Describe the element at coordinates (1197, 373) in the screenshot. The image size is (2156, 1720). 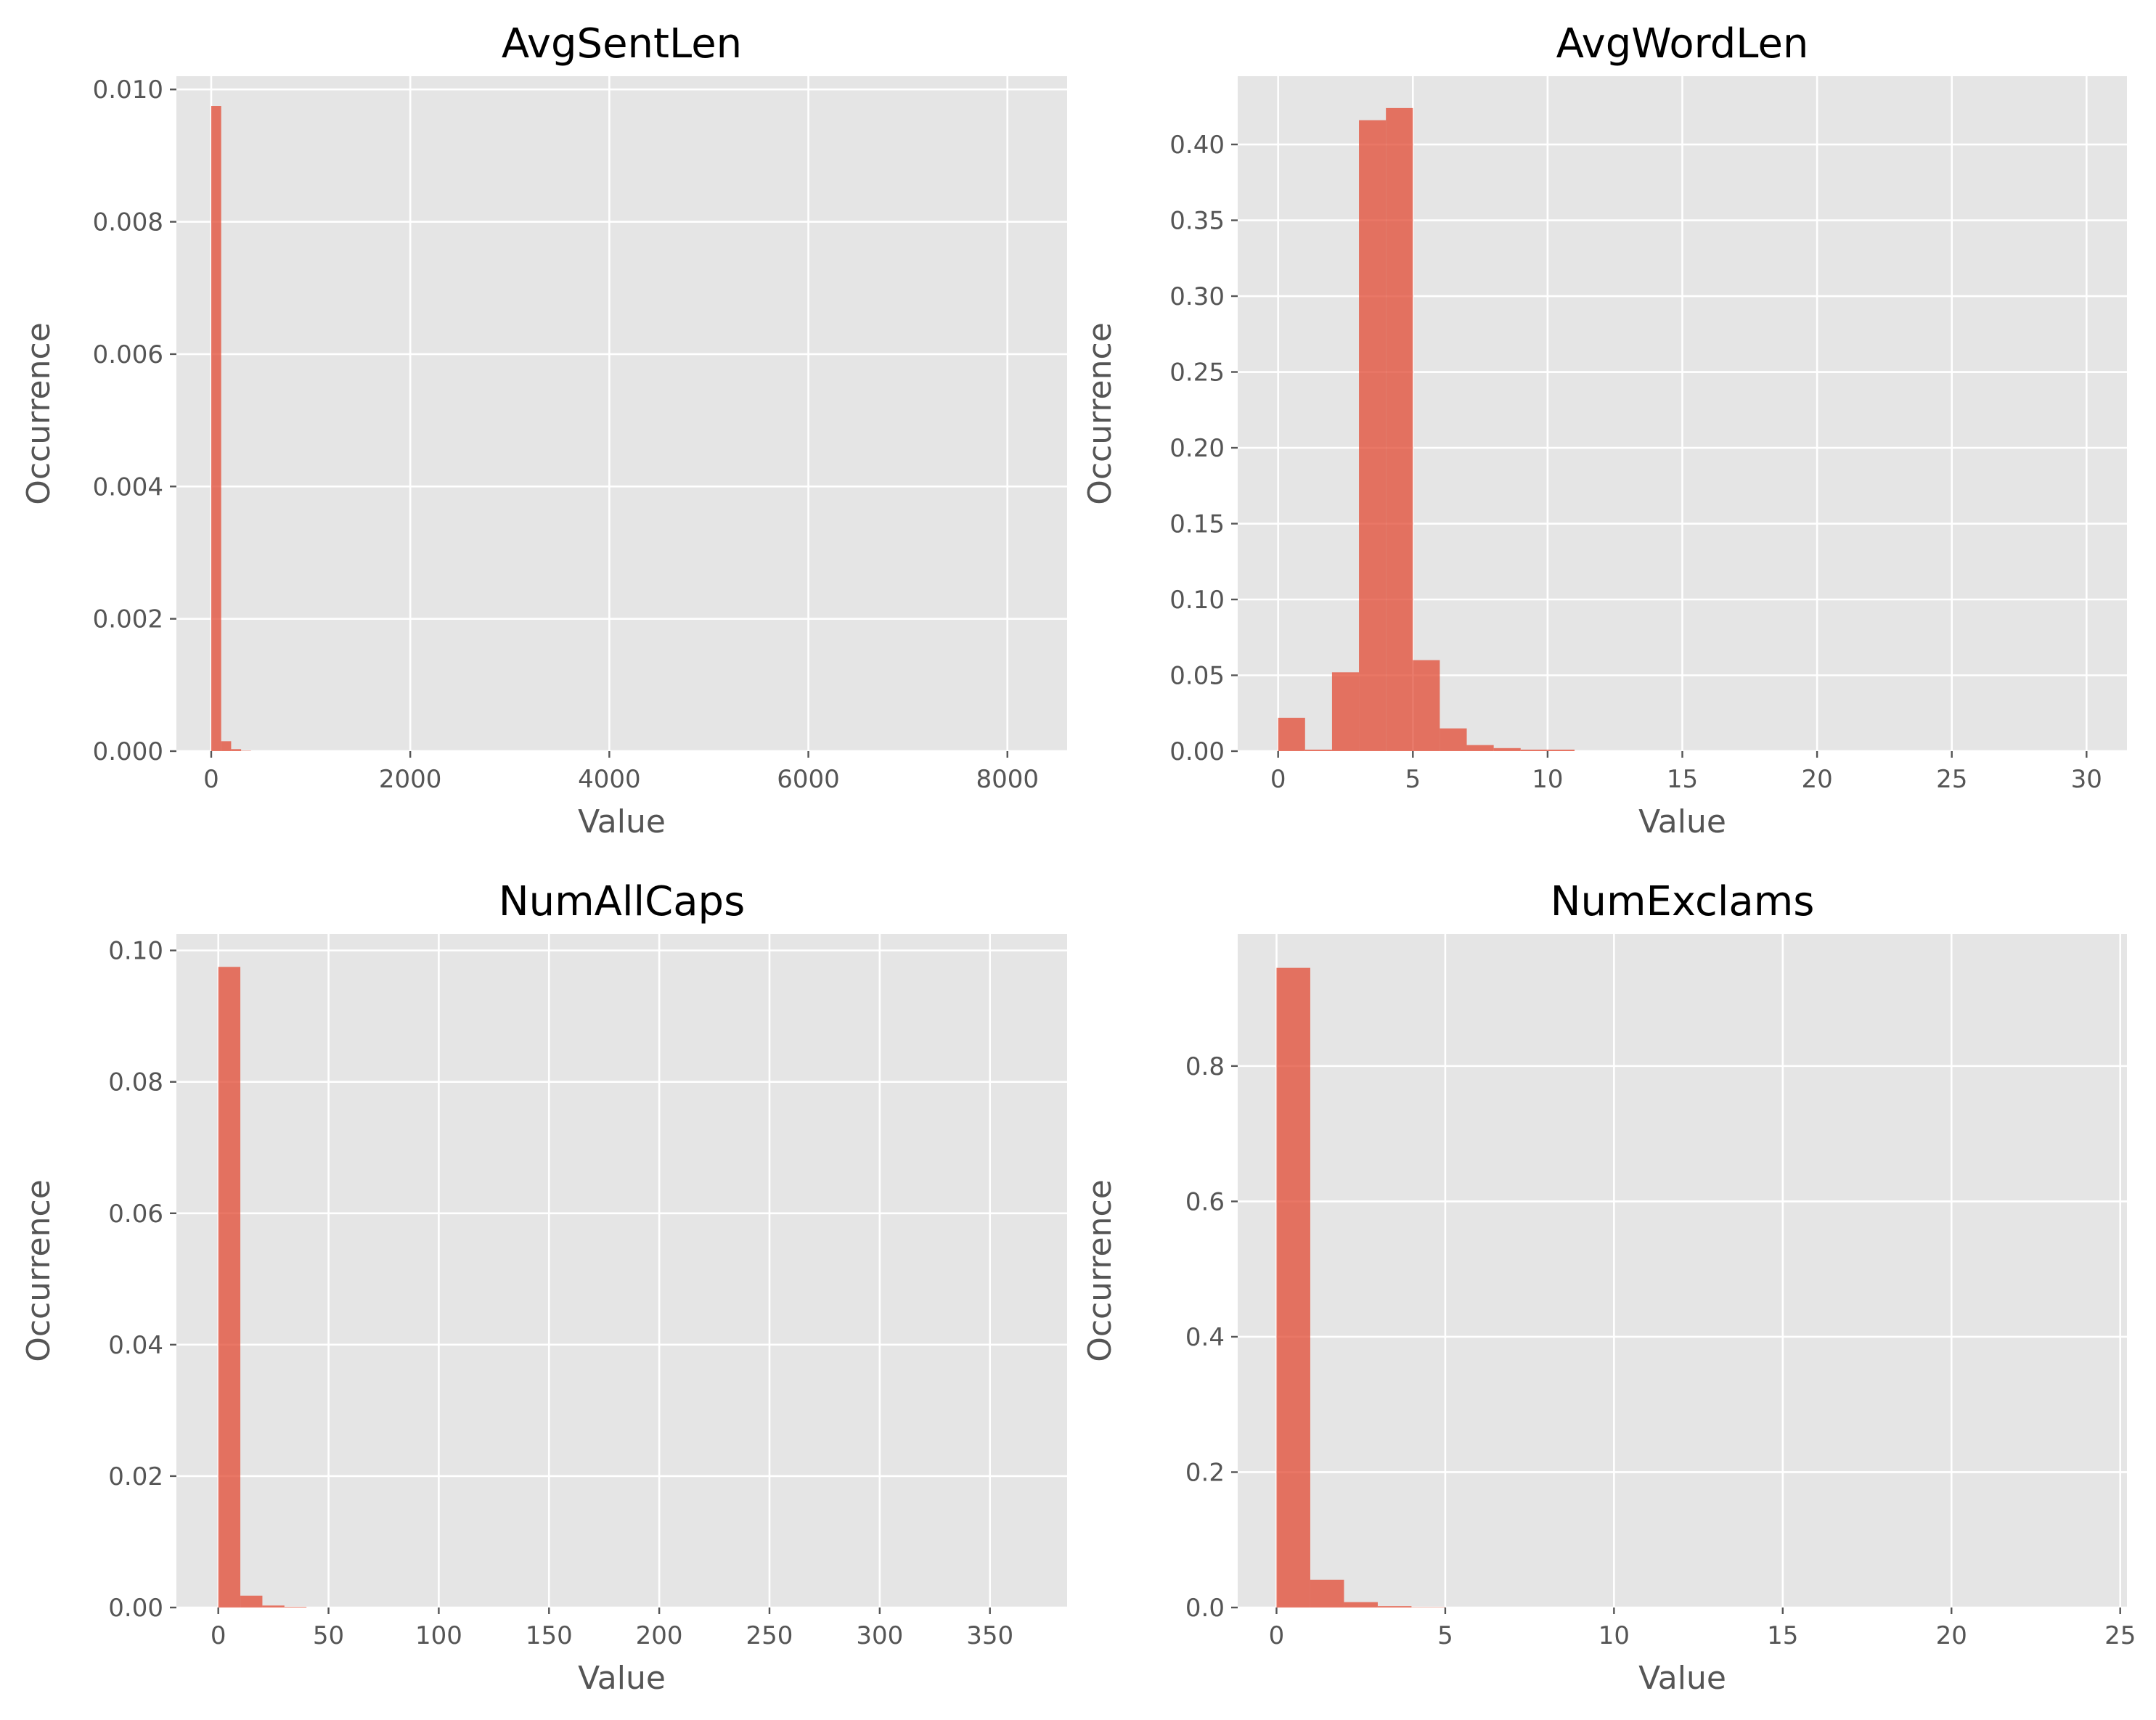
I see `y-tick-label: 0.25` at that location.